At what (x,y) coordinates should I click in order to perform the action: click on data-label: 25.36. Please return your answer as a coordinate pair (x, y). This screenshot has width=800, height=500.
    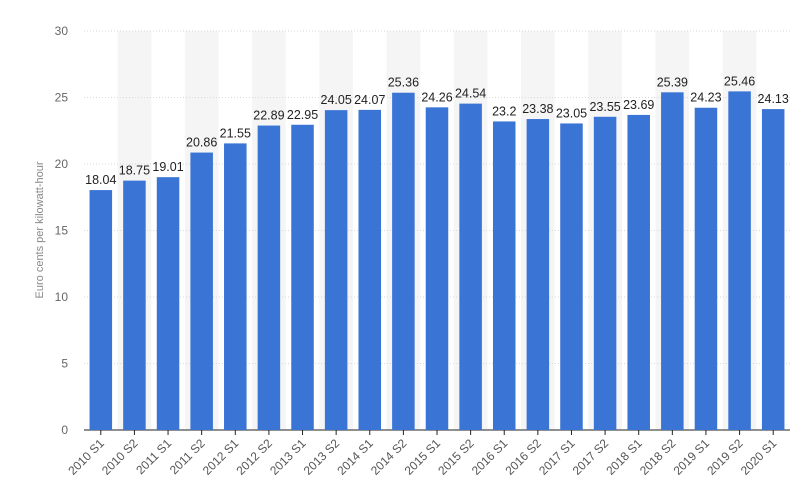
    Looking at the image, I should click on (403, 83).